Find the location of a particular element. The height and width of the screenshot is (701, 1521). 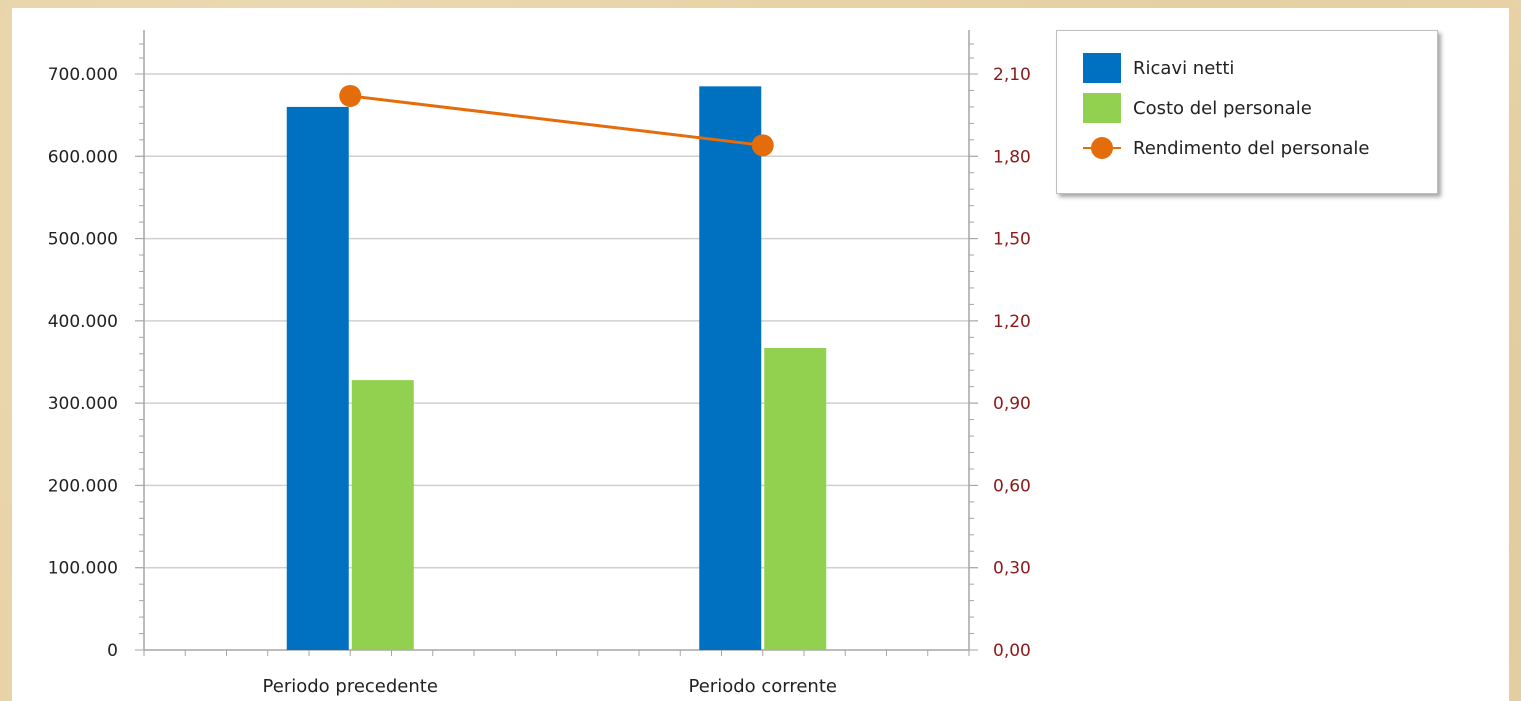

legend-label-rendimento: Rendimento del personale is located at coordinates (1251, 148).